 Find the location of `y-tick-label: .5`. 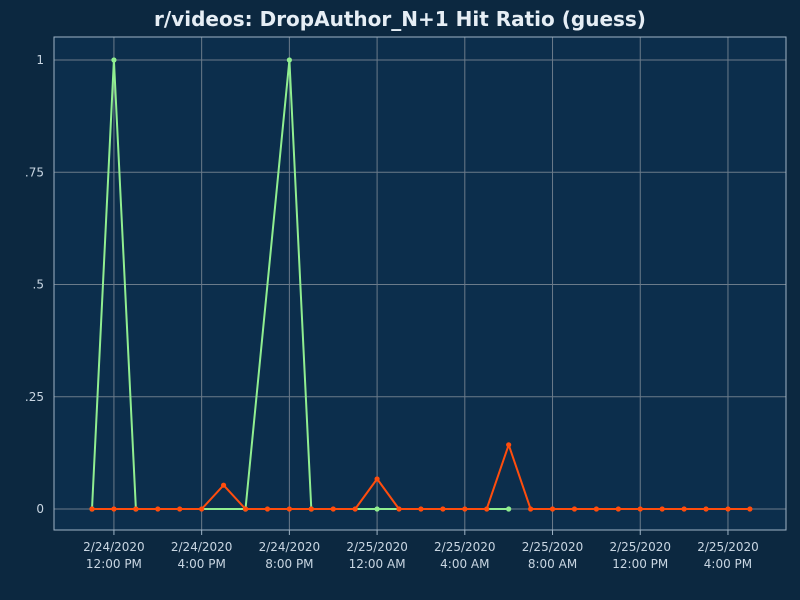

y-tick-label: .5 is located at coordinates (38, 285).